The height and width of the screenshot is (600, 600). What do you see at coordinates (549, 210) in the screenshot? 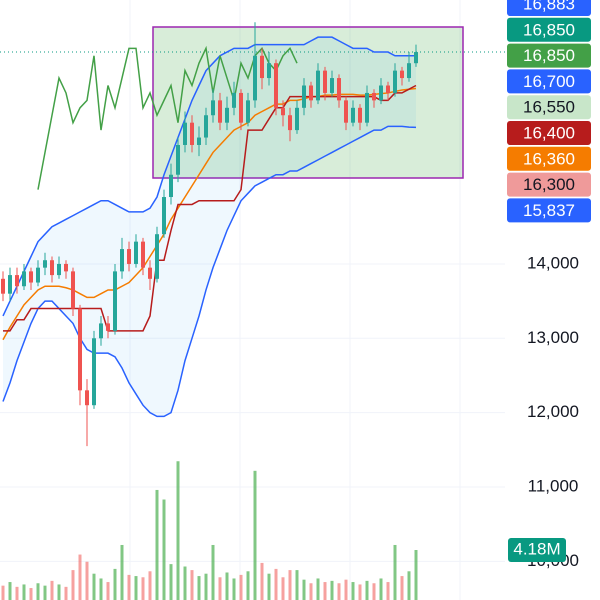
I see `price-tag-label: 15,837` at bounding box center [549, 210].